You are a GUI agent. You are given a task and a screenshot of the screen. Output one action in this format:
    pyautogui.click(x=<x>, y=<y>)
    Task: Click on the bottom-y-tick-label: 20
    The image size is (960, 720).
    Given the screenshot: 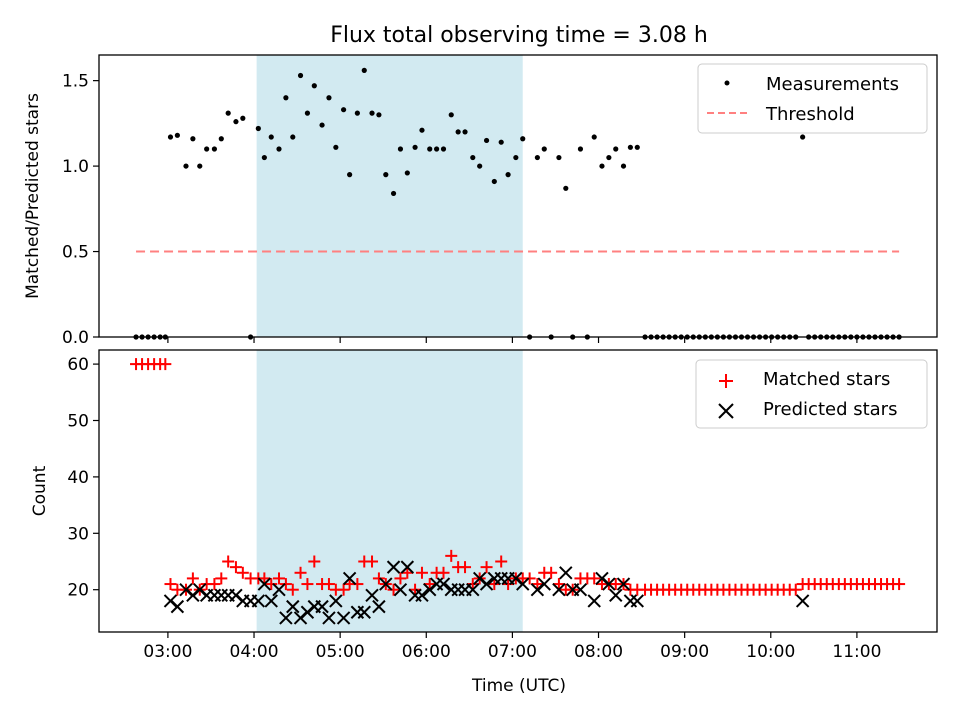 What is the action you would take?
    pyautogui.click(x=78, y=591)
    